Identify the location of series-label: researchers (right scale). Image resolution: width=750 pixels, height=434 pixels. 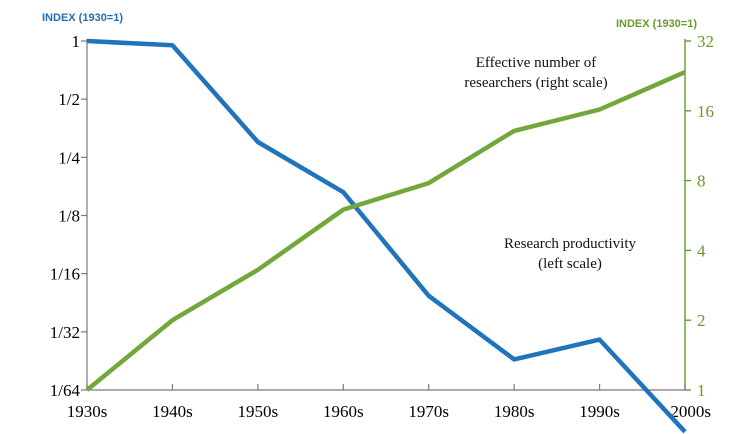
(535, 83).